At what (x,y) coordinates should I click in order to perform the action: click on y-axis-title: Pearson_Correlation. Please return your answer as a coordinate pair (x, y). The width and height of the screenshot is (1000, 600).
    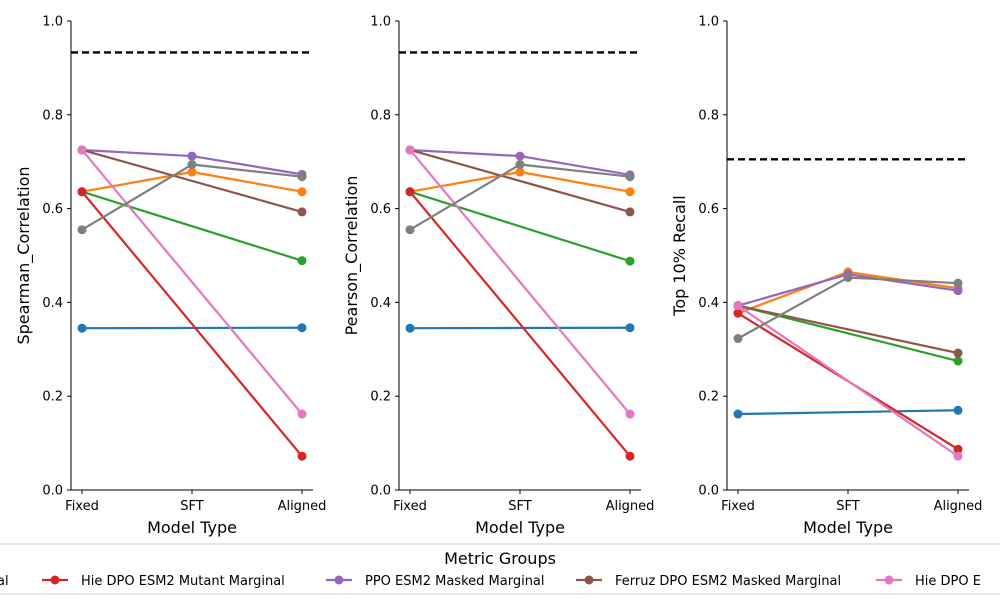
    Looking at the image, I should click on (352, 256).